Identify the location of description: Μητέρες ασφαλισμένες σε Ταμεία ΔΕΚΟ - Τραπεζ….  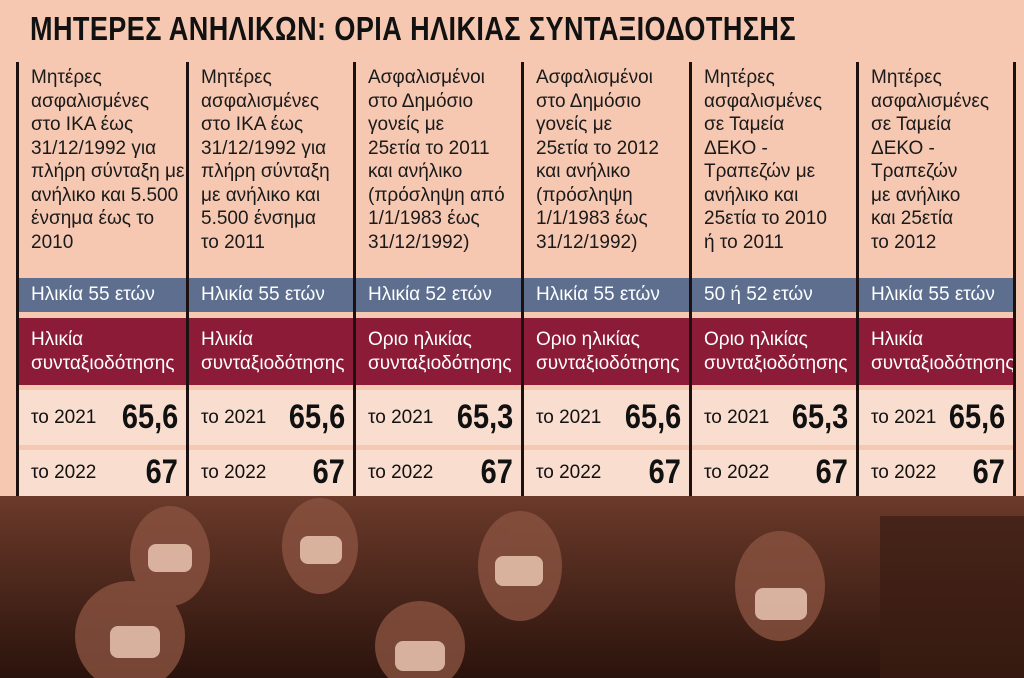
(942, 160).